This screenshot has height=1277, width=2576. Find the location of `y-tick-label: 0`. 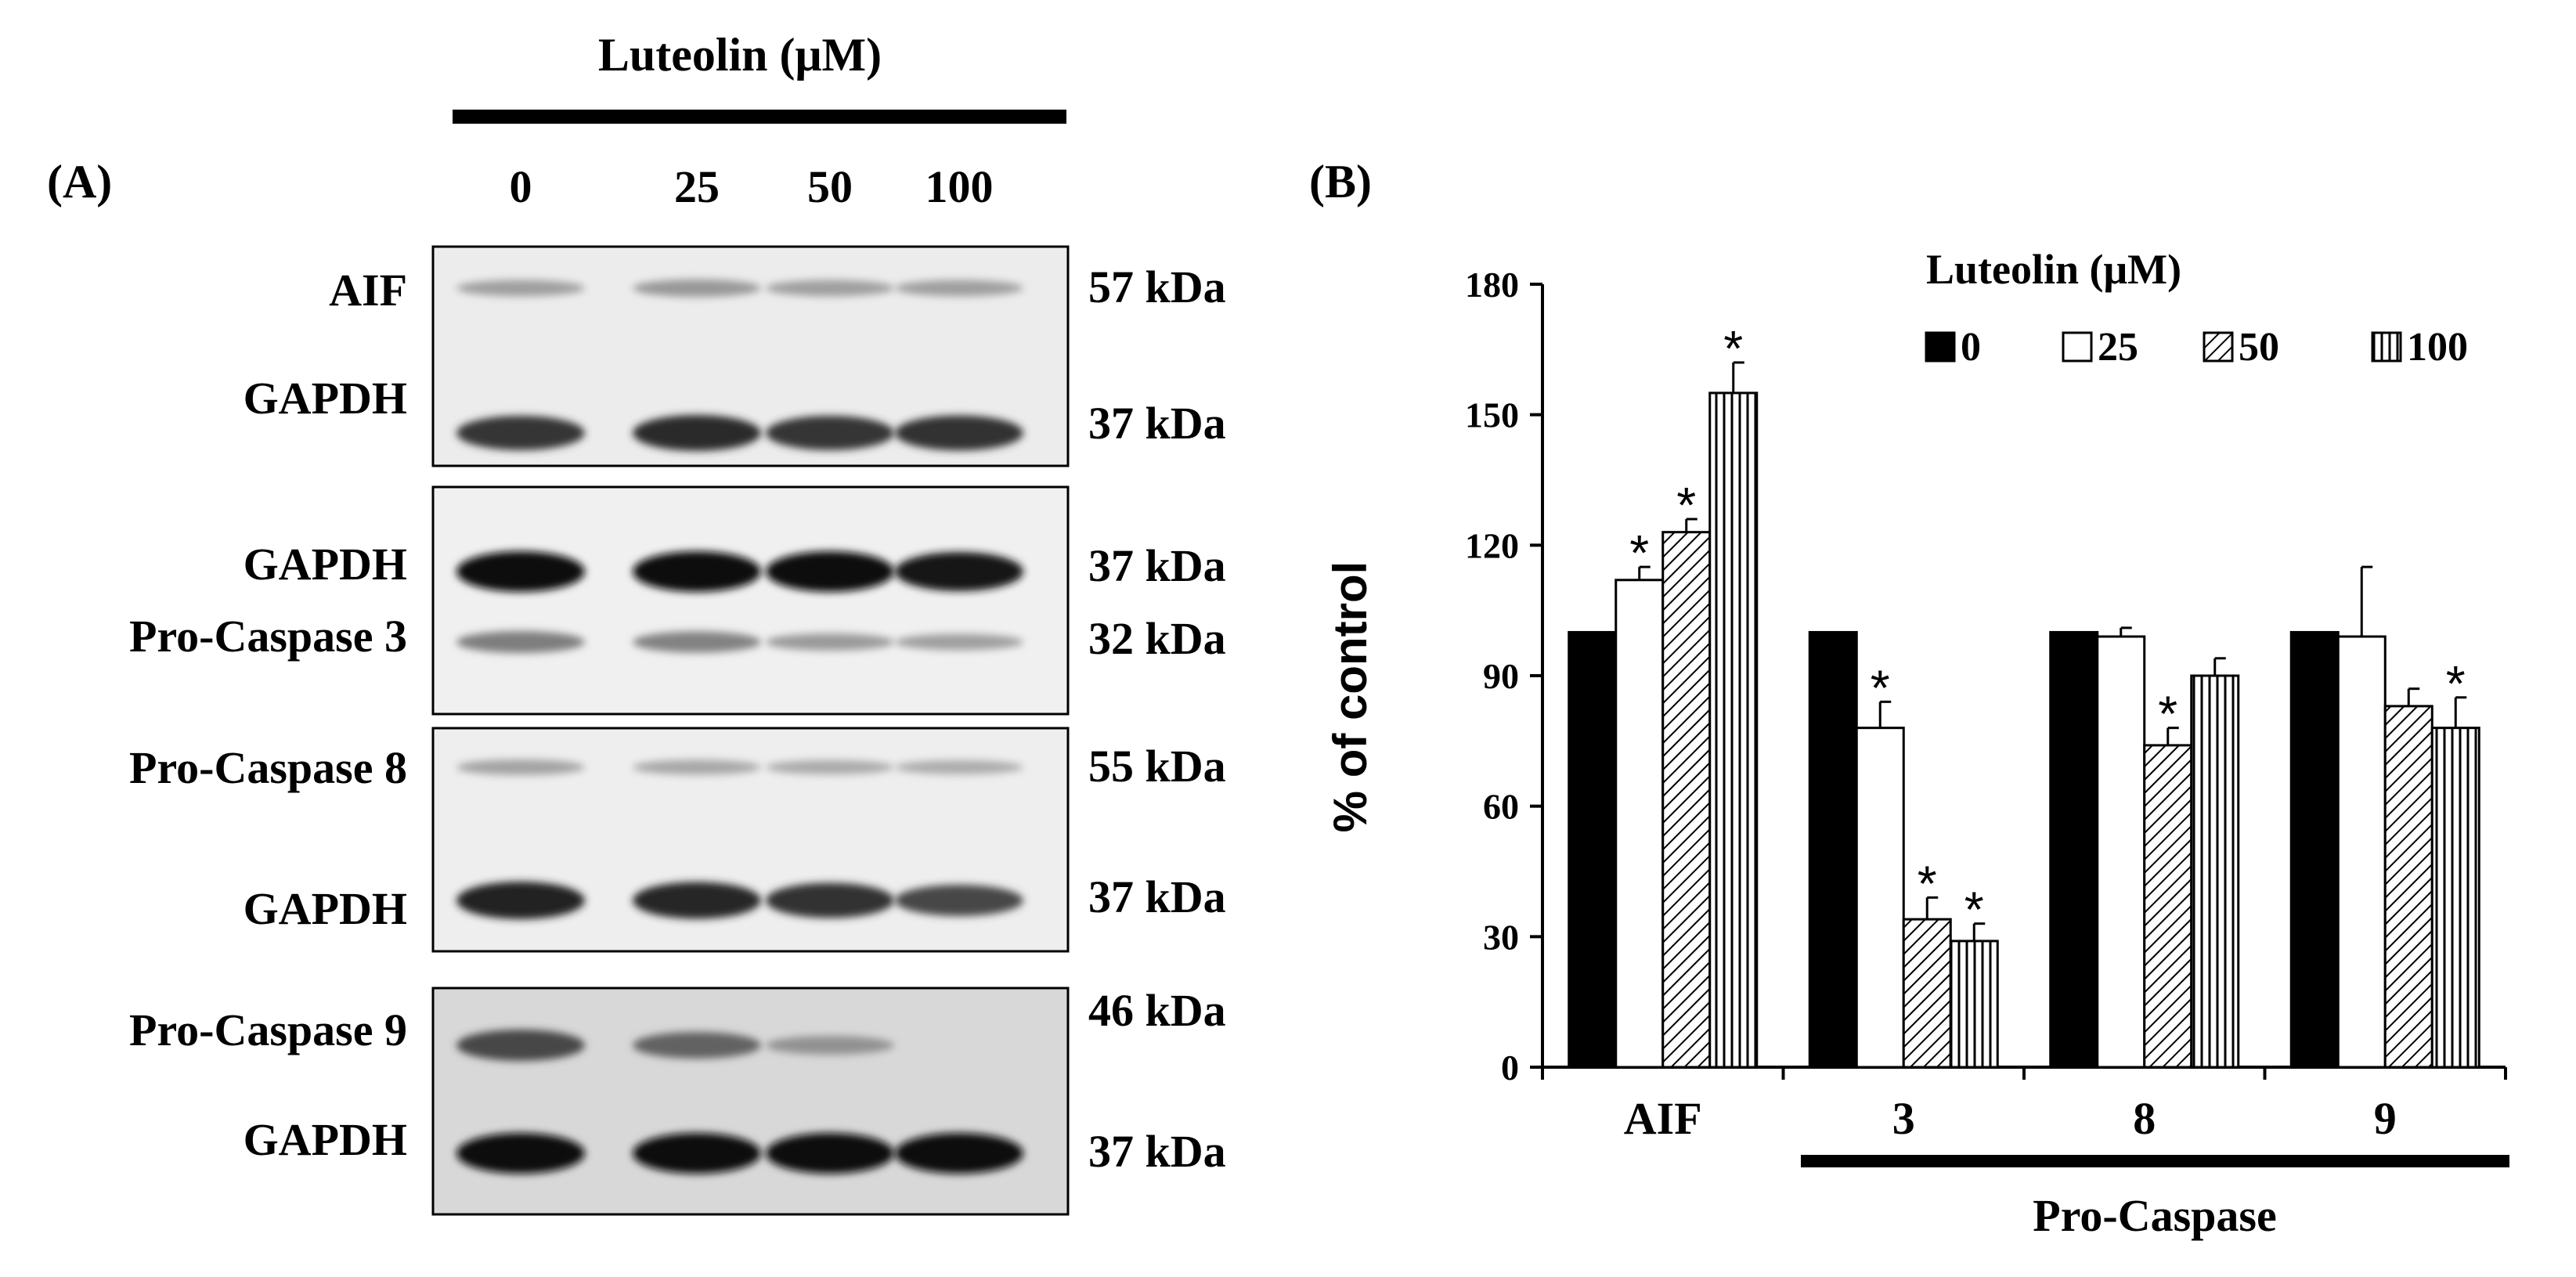

y-tick-label: 0 is located at coordinates (1510, 1068).